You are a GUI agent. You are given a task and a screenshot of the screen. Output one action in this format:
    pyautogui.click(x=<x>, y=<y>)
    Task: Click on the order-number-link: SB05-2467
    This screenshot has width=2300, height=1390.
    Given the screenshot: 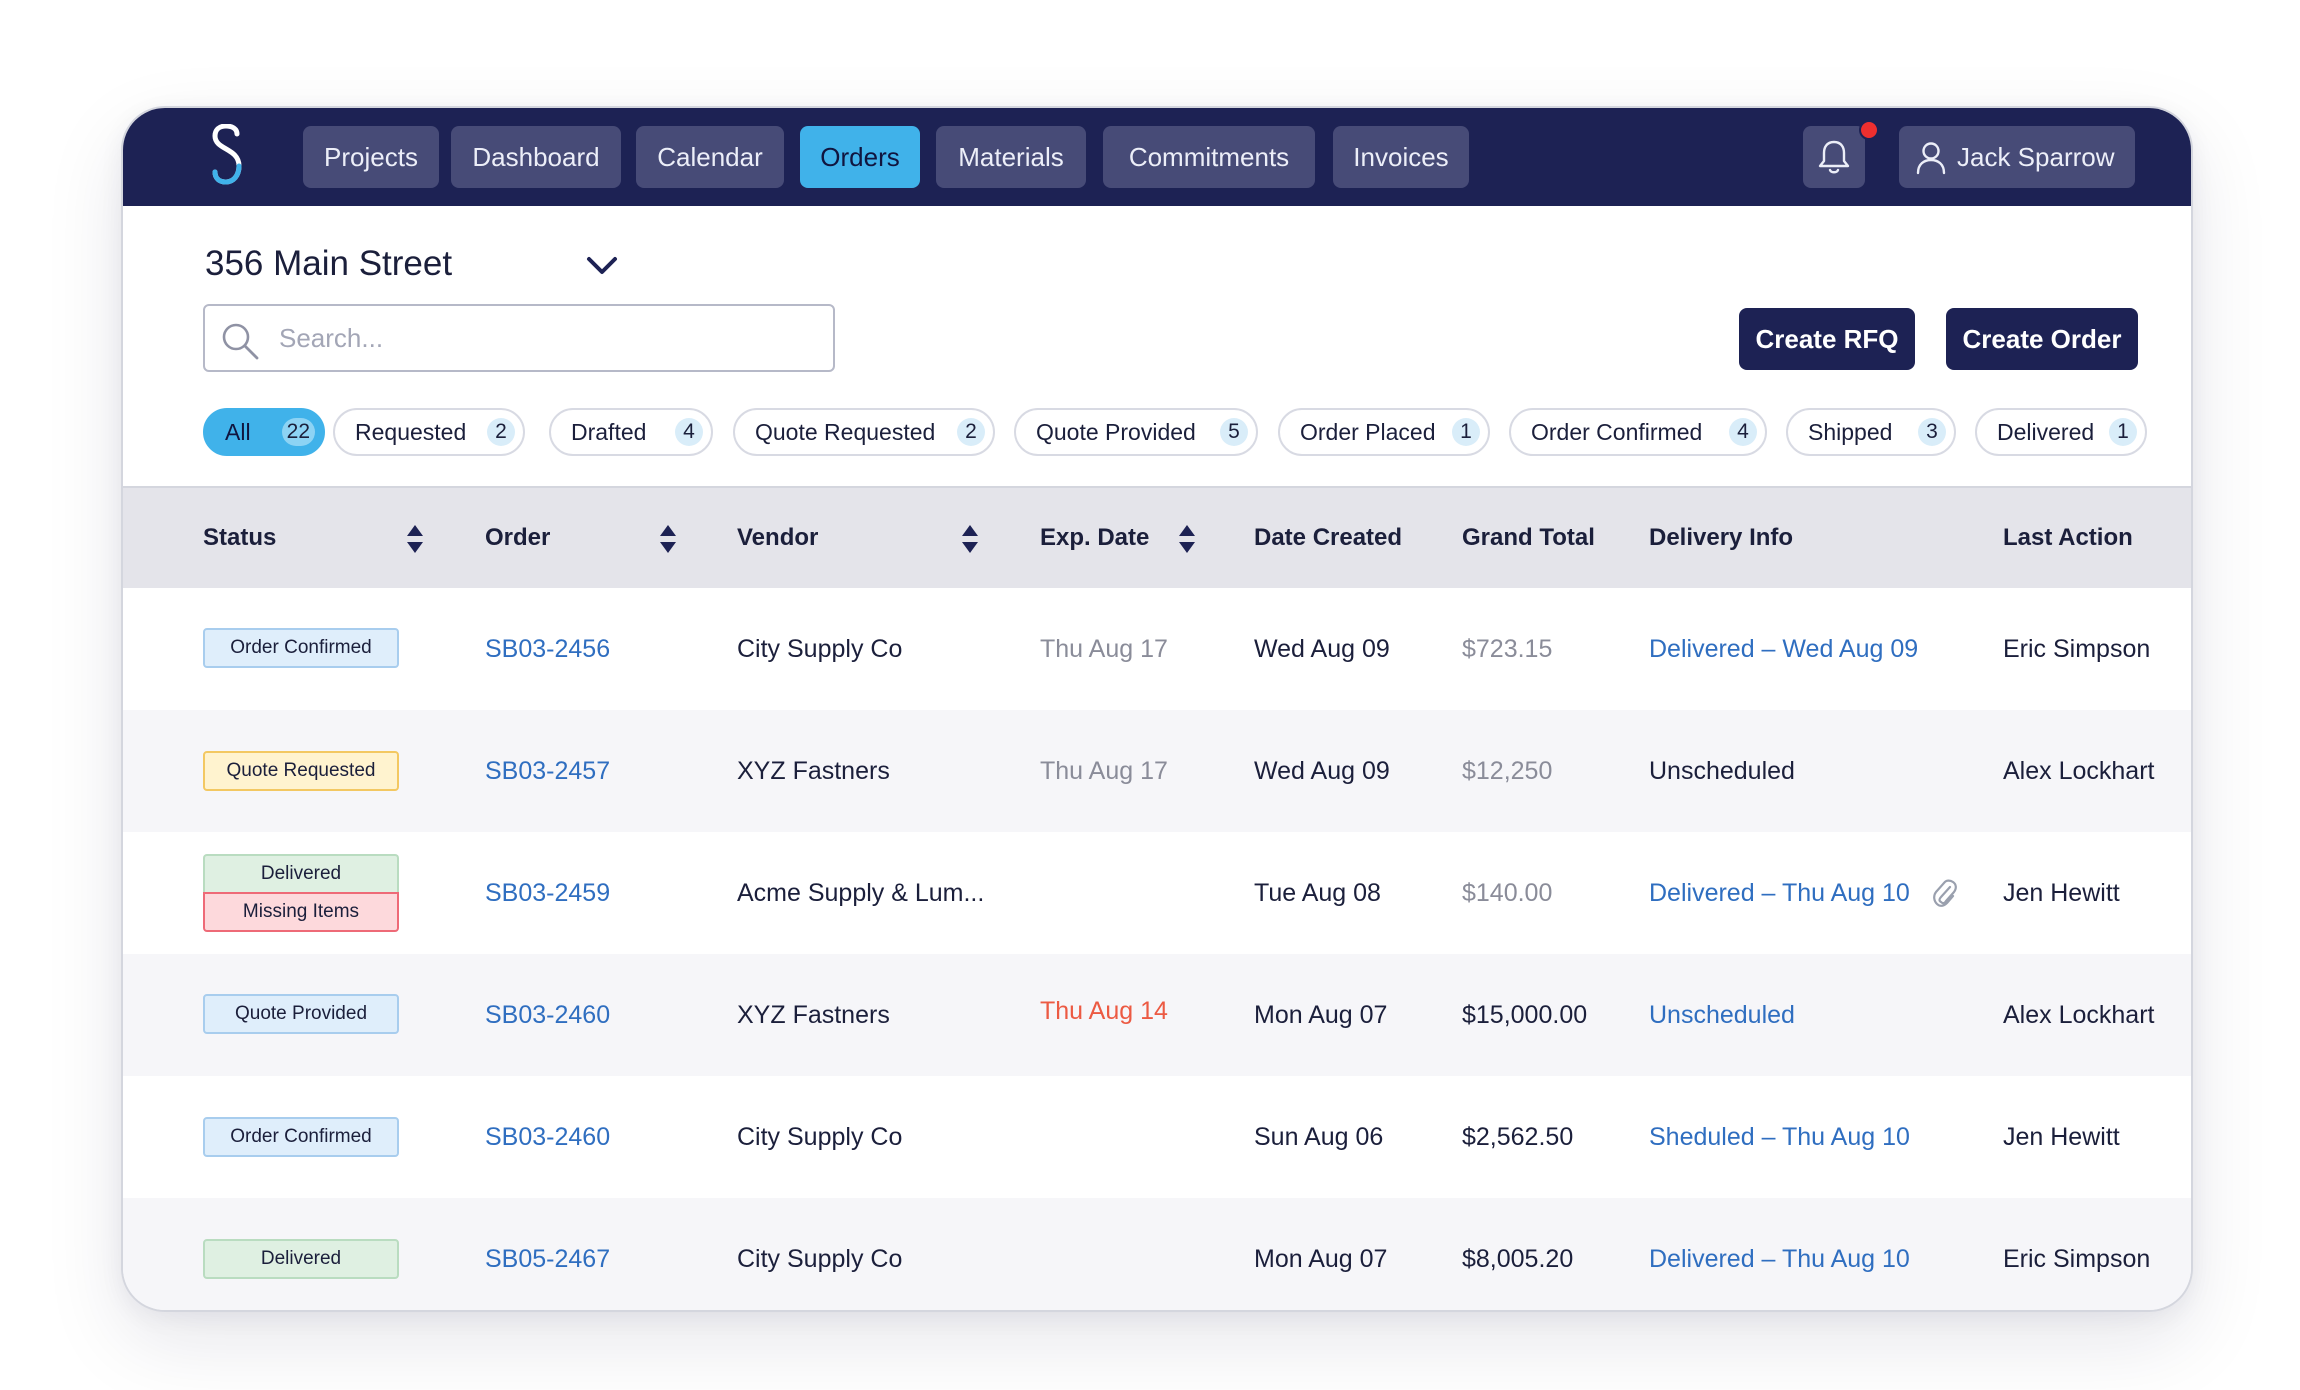 What is the action you would take?
    pyautogui.click(x=548, y=1259)
    